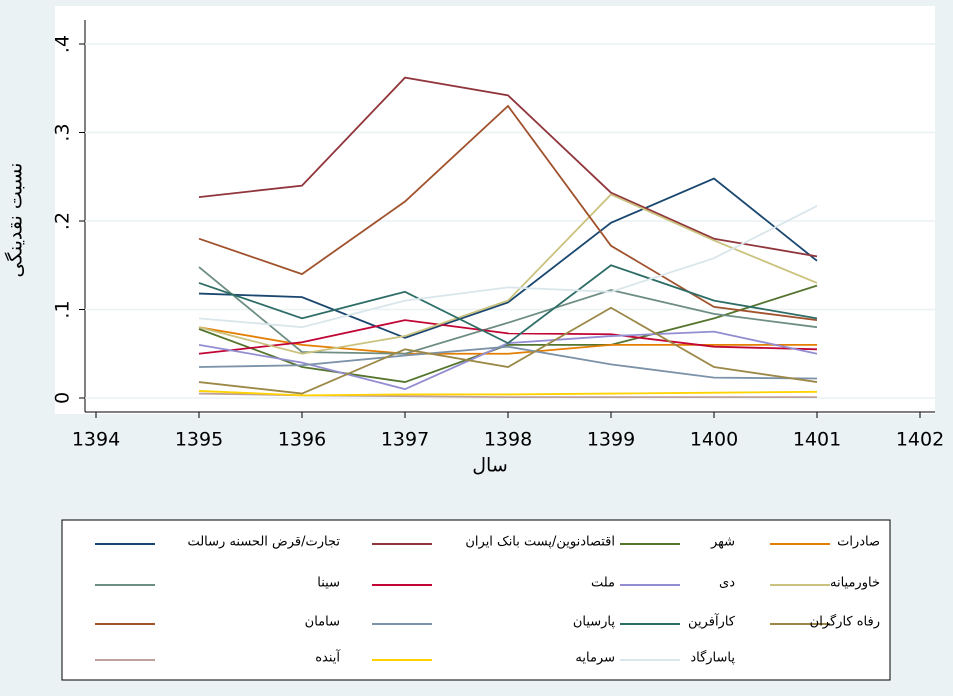  I want to click on x-tick-label: 1402, so click(920, 440).